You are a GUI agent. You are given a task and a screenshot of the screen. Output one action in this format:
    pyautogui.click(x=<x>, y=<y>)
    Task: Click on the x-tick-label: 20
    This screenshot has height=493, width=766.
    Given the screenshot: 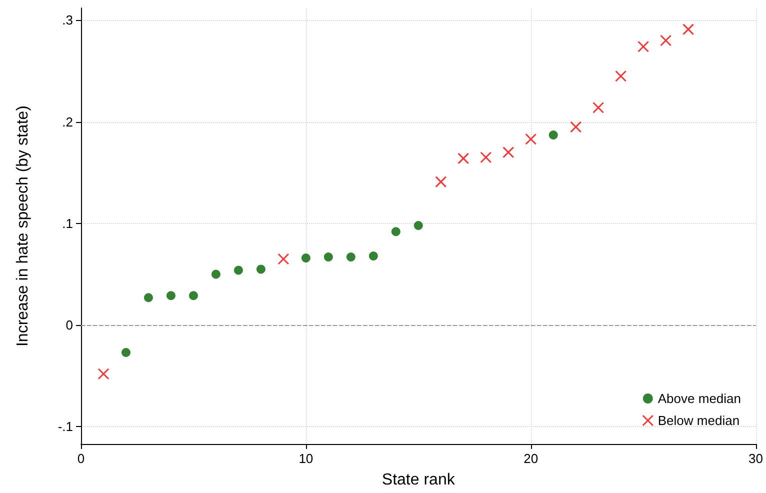 What is the action you would take?
    pyautogui.click(x=531, y=458)
    